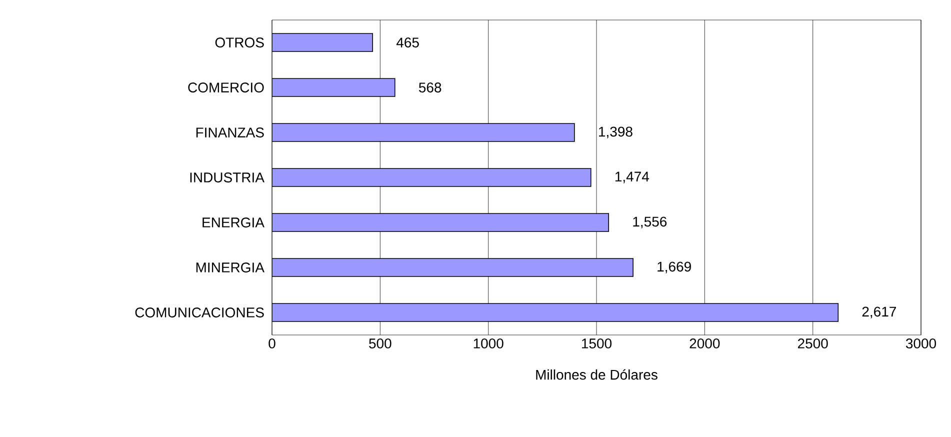 The image size is (951, 437). What do you see at coordinates (921, 343) in the screenshot?
I see `x-tick-label: 3000` at bounding box center [921, 343].